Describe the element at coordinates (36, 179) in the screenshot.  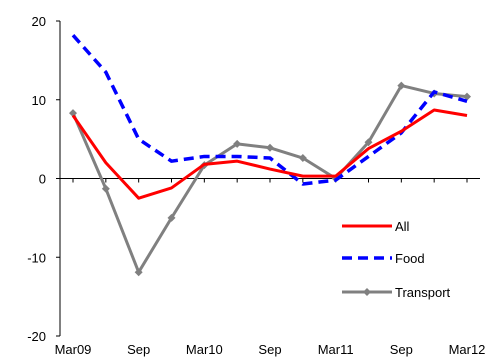
I see `y-tick-labels: 20 10 0 -10 -20` at that location.